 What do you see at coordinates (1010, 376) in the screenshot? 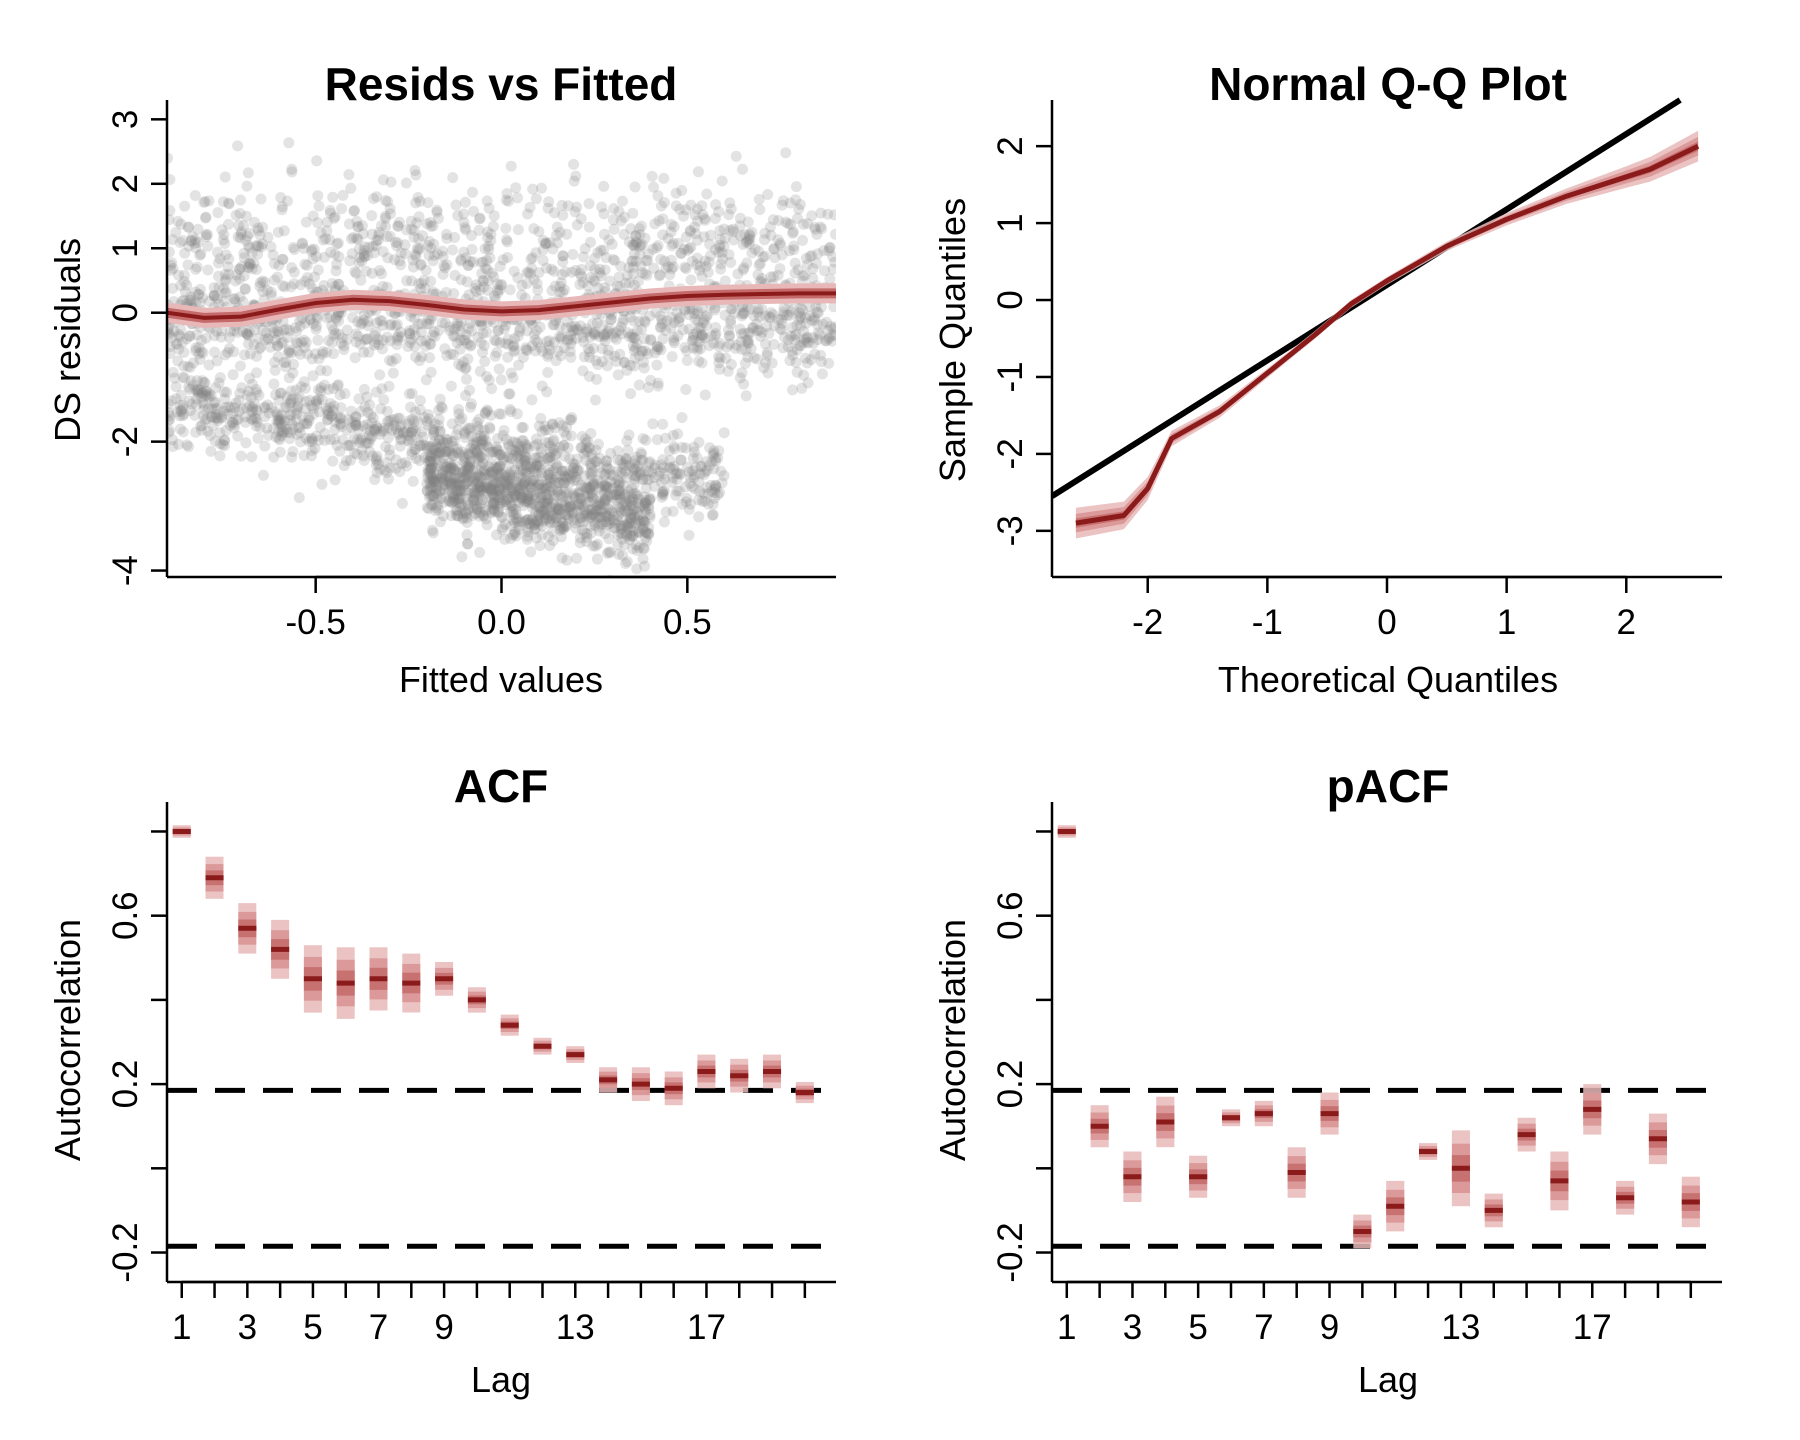
I see `y-tick-label: -1` at bounding box center [1010, 376].